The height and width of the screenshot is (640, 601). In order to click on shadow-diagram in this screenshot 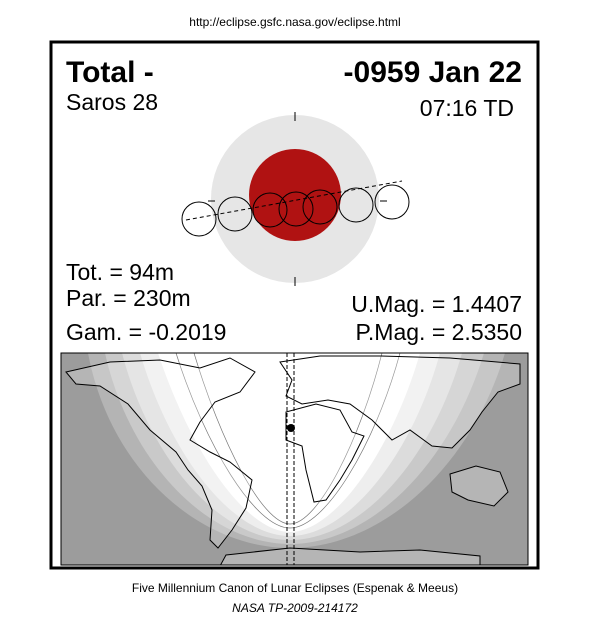, I will do `click(295, 199)`.